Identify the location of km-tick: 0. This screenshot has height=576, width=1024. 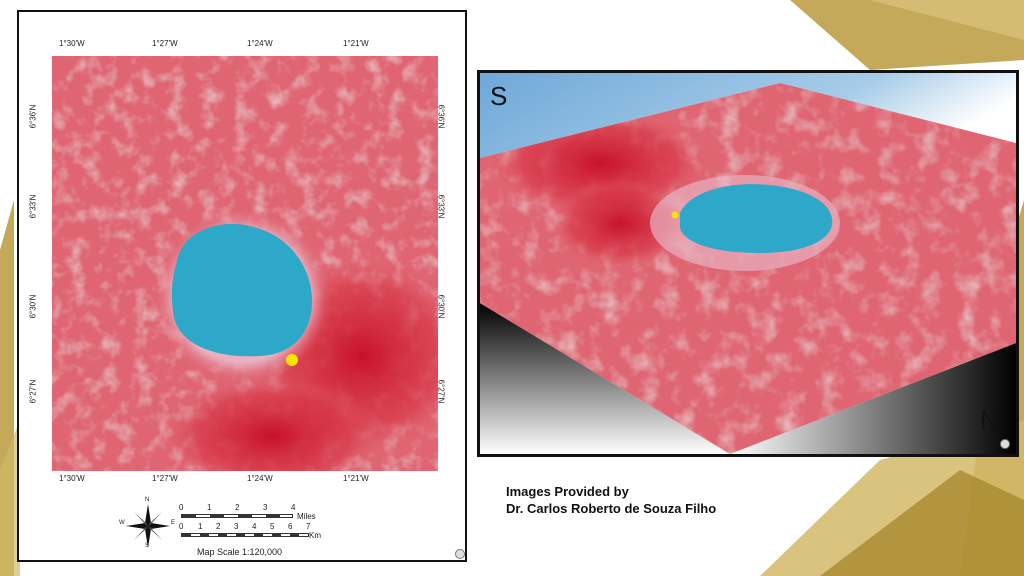
(181, 526).